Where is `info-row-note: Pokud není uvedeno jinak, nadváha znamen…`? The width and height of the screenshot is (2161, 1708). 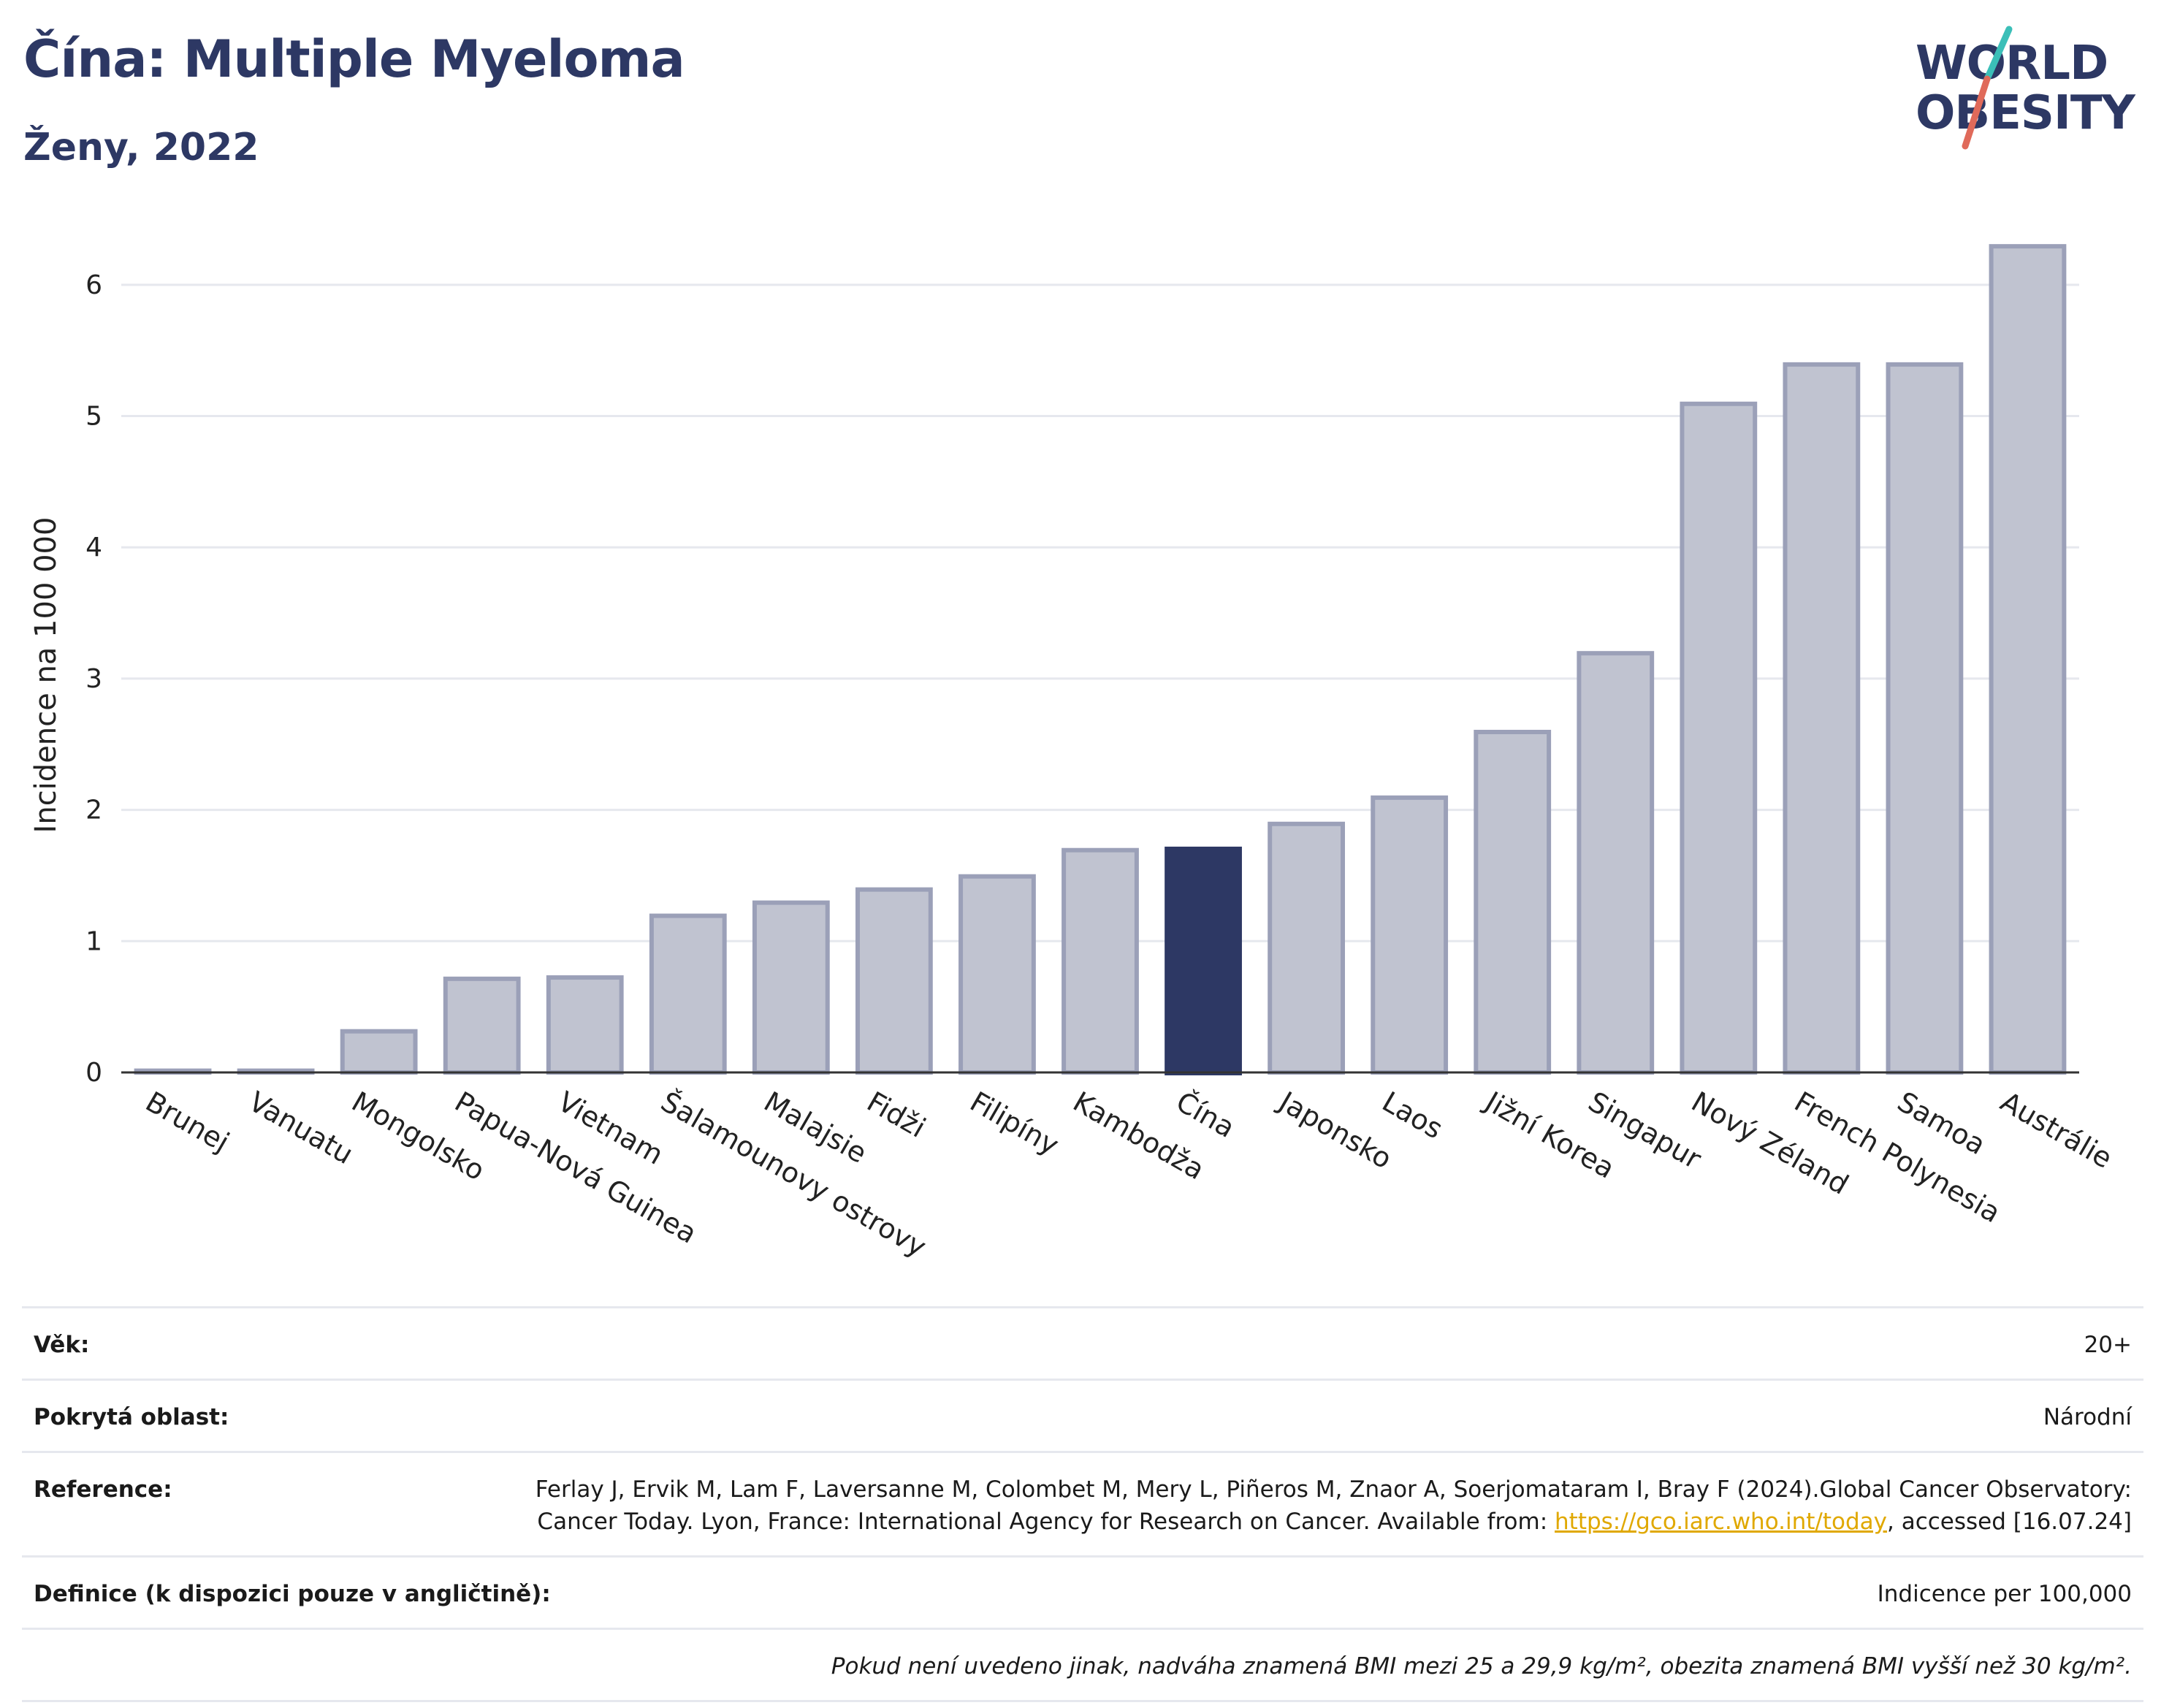
info-row-note: Pokud není uvedeno jinak, nadváha znamen… is located at coordinates (1082, 1665).